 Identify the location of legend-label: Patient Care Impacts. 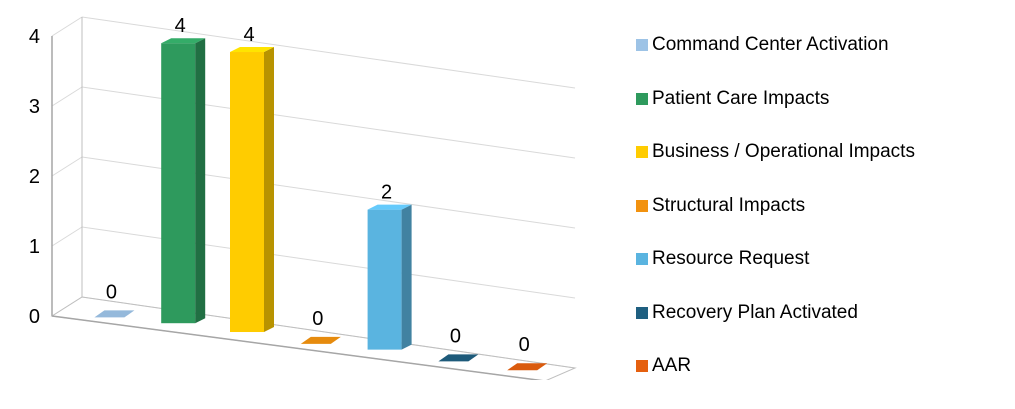
(741, 98).